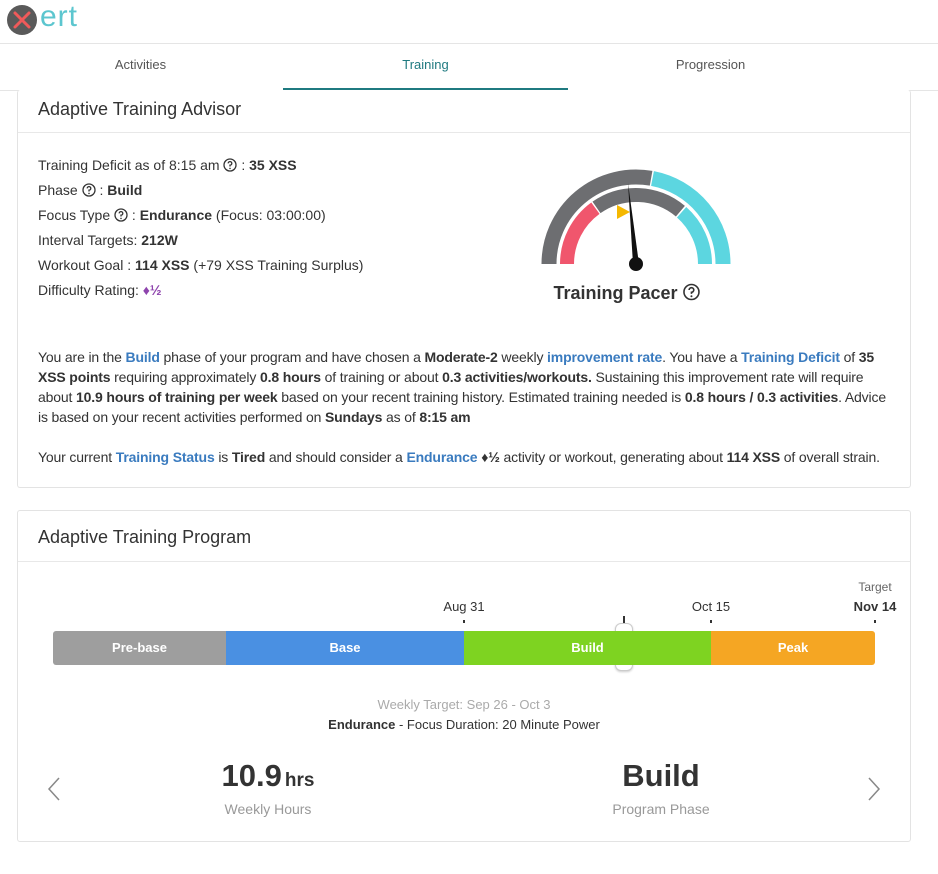 This screenshot has height=874, width=938. I want to click on text-segment: - Focus Duration: 20 Minute Power, so click(497, 724).